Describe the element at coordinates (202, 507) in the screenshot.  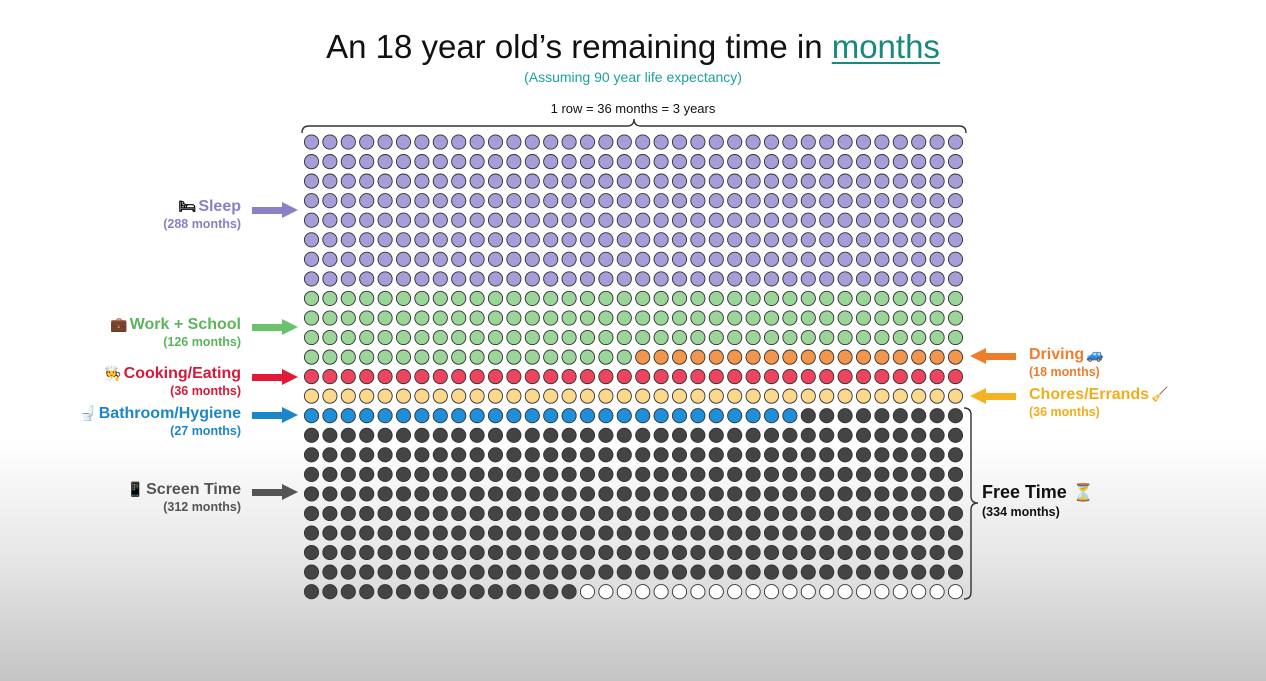
I see `label-screen-sub: (312 months)` at that location.